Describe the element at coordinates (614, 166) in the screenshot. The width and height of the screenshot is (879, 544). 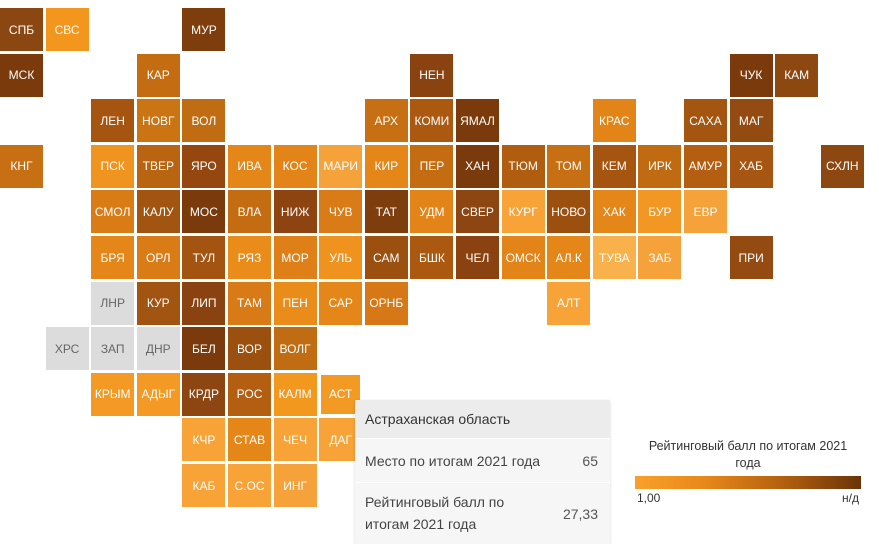
I see `region-tile: КЕМ` at that location.